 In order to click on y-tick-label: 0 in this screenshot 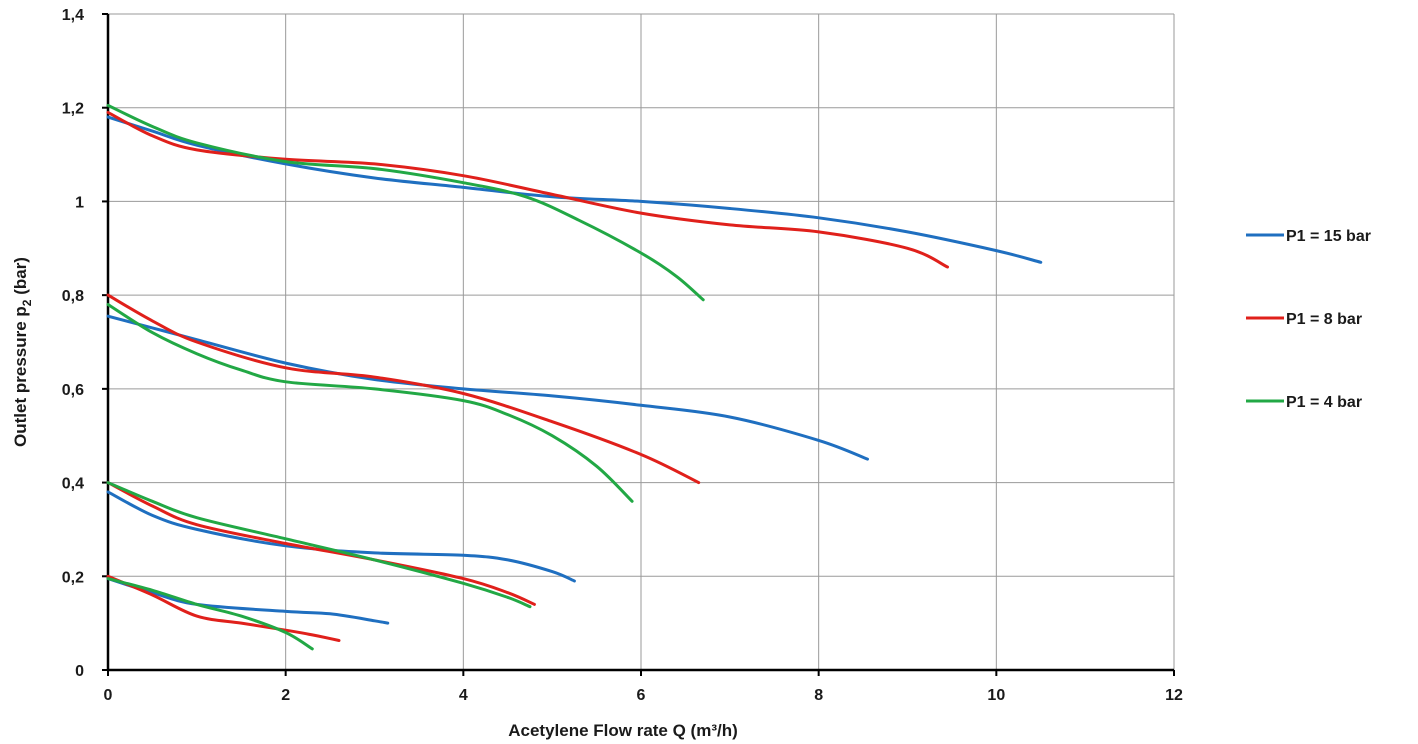, I will do `click(79, 671)`.